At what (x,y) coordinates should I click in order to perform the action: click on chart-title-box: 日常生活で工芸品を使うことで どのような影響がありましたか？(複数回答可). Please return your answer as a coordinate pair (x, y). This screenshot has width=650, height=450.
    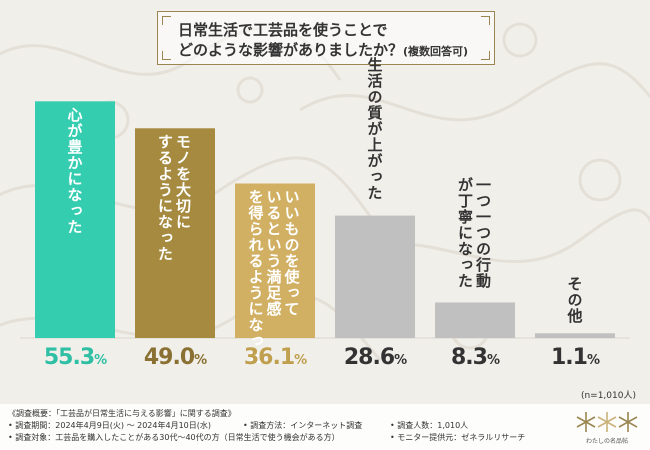
    Looking at the image, I should click on (326, 38).